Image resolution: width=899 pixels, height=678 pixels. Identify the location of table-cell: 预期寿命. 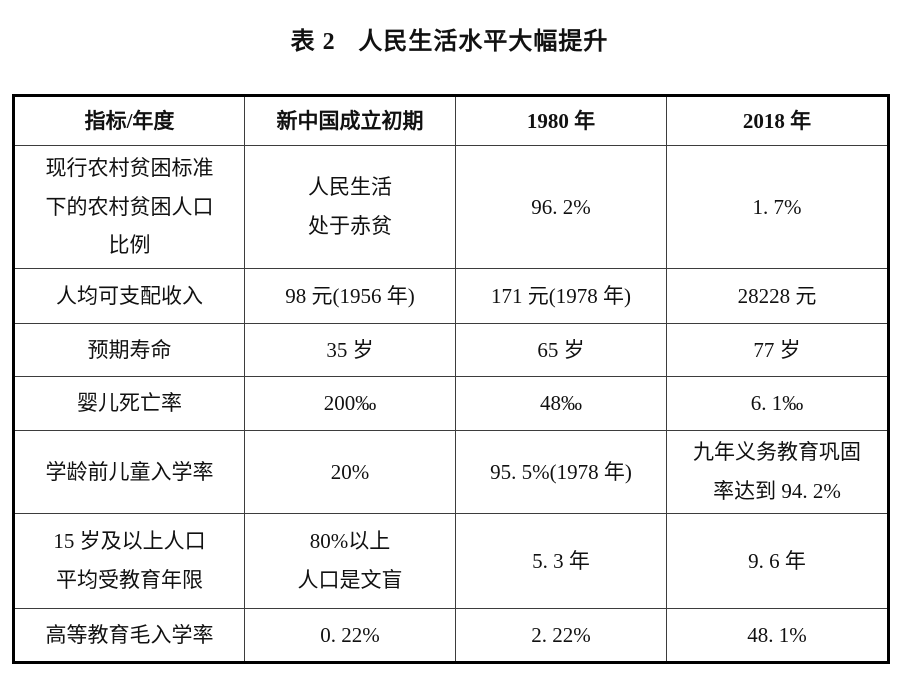
(129, 350).